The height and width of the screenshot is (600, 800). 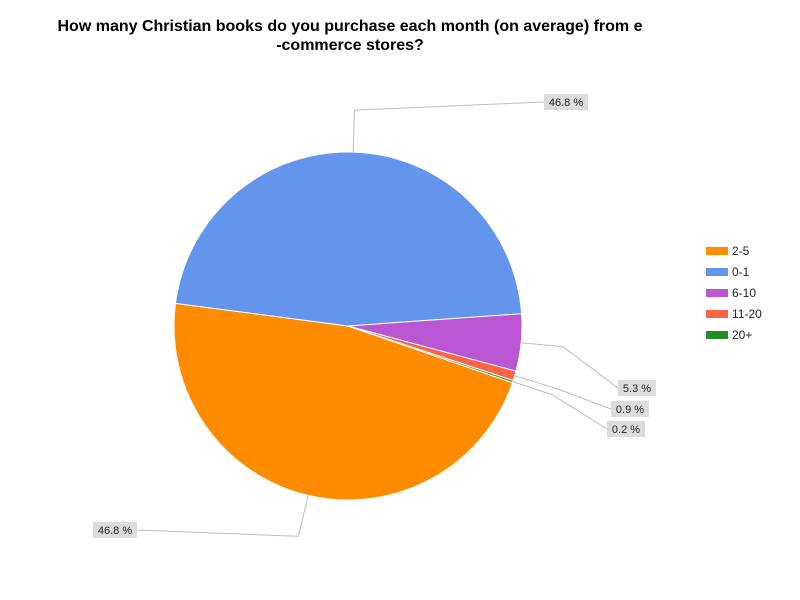 I want to click on percent-label-20: 0.2 %, so click(x=626, y=430).